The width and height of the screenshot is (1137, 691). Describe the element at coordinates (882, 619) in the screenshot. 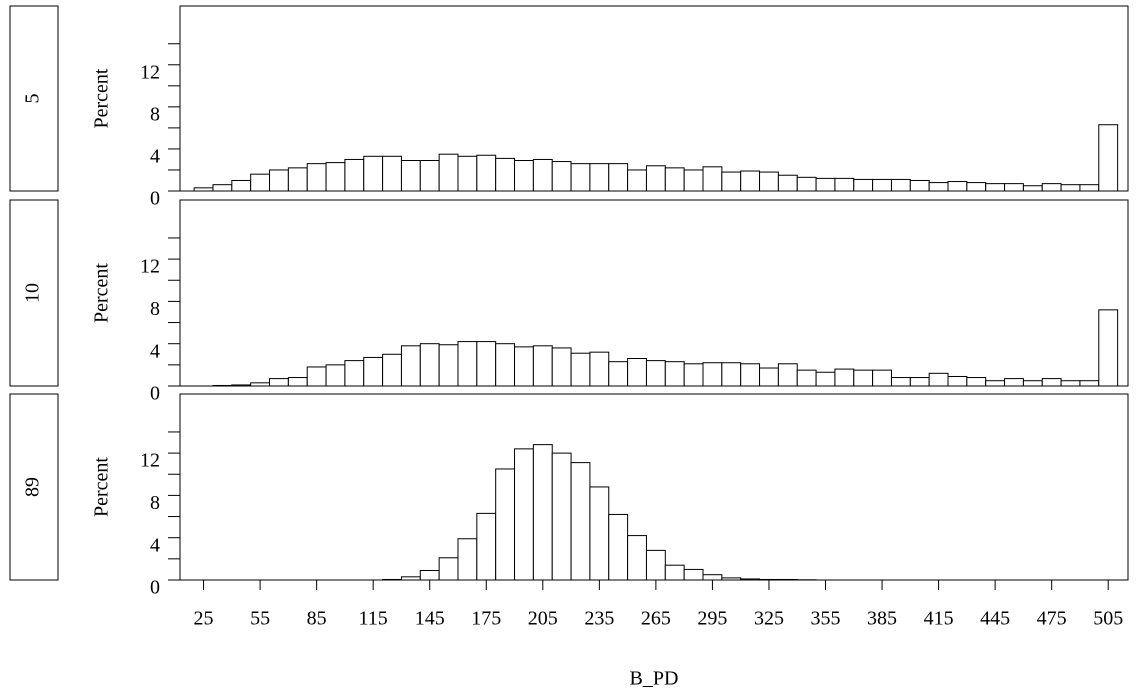

I see `x-tick-label: 385` at that location.